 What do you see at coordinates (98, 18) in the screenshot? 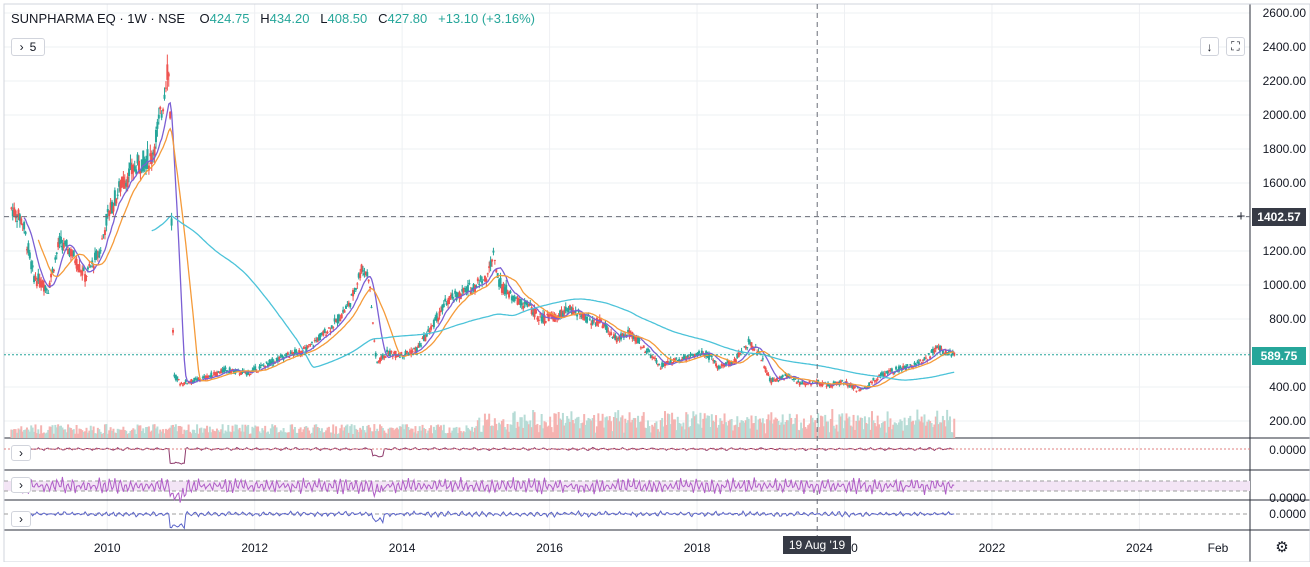
I see `symbol-title: SUNPHARMA EQ · 1W · NSE` at bounding box center [98, 18].